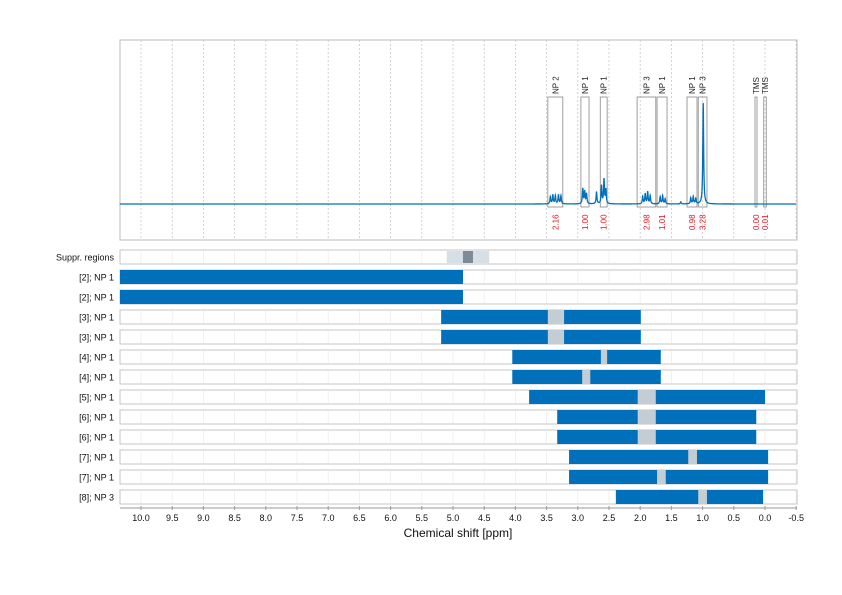  Describe the element at coordinates (484, 518) in the screenshot. I see `tick-label: 4.5` at that location.